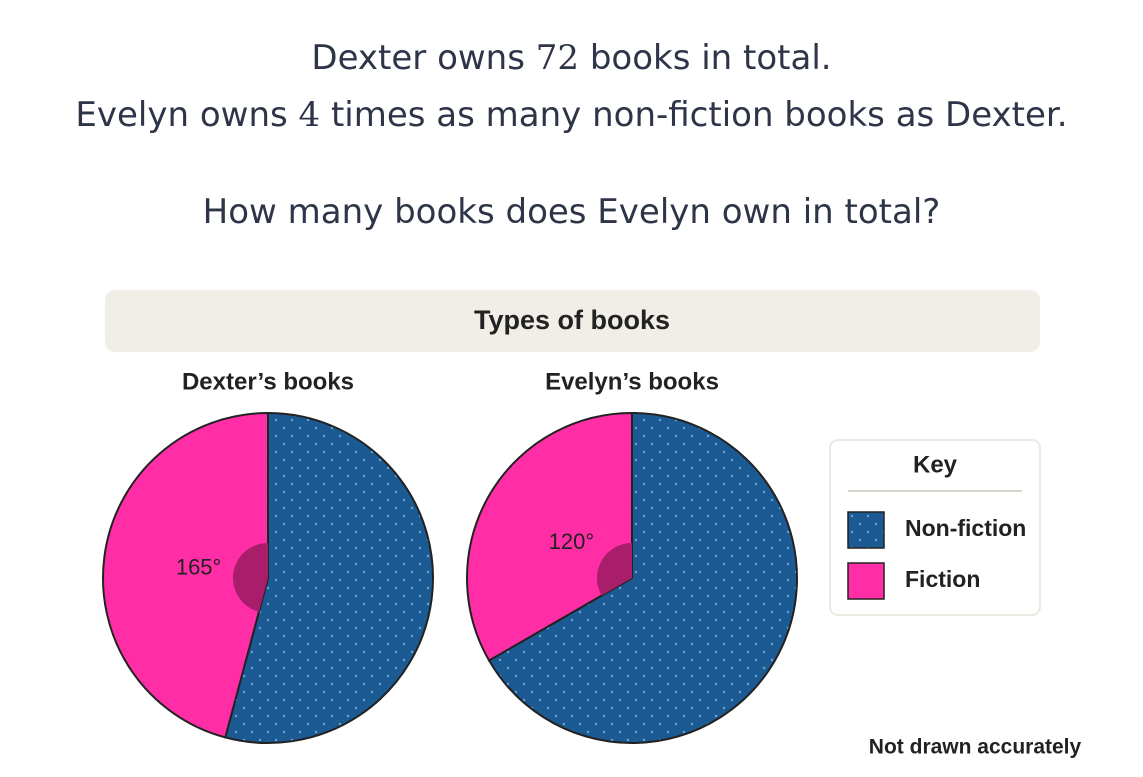 This screenshot has width=1143, height=777. Describe the element at coordinates (632, 381) in the screenshot. I see `pie-title: Evelyn’s books` at that location.